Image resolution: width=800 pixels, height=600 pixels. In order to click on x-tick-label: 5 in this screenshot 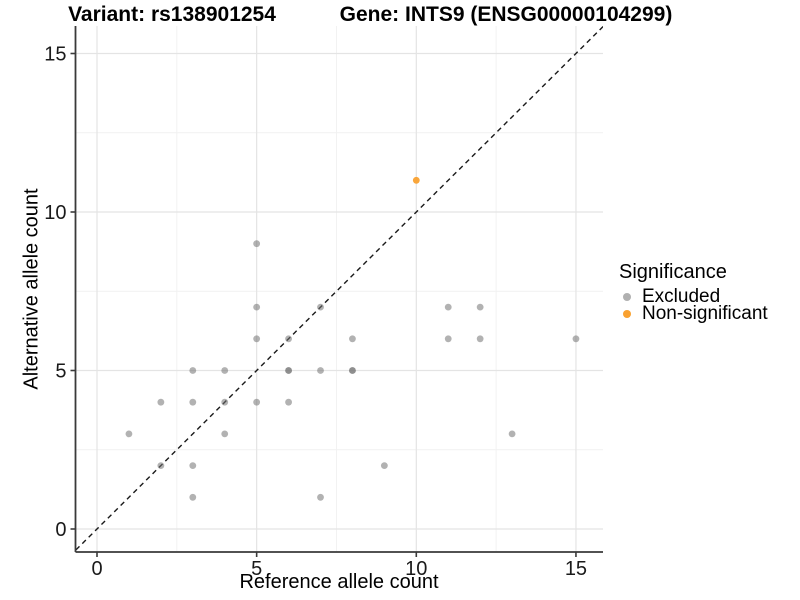, I will do `click(256, 569)`.